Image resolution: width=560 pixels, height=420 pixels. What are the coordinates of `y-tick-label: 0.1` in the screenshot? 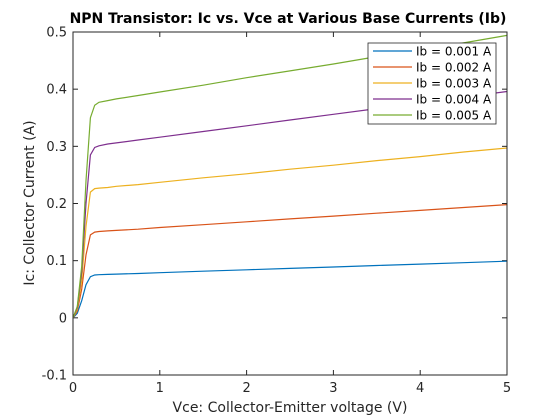 It's located at (56, 261).